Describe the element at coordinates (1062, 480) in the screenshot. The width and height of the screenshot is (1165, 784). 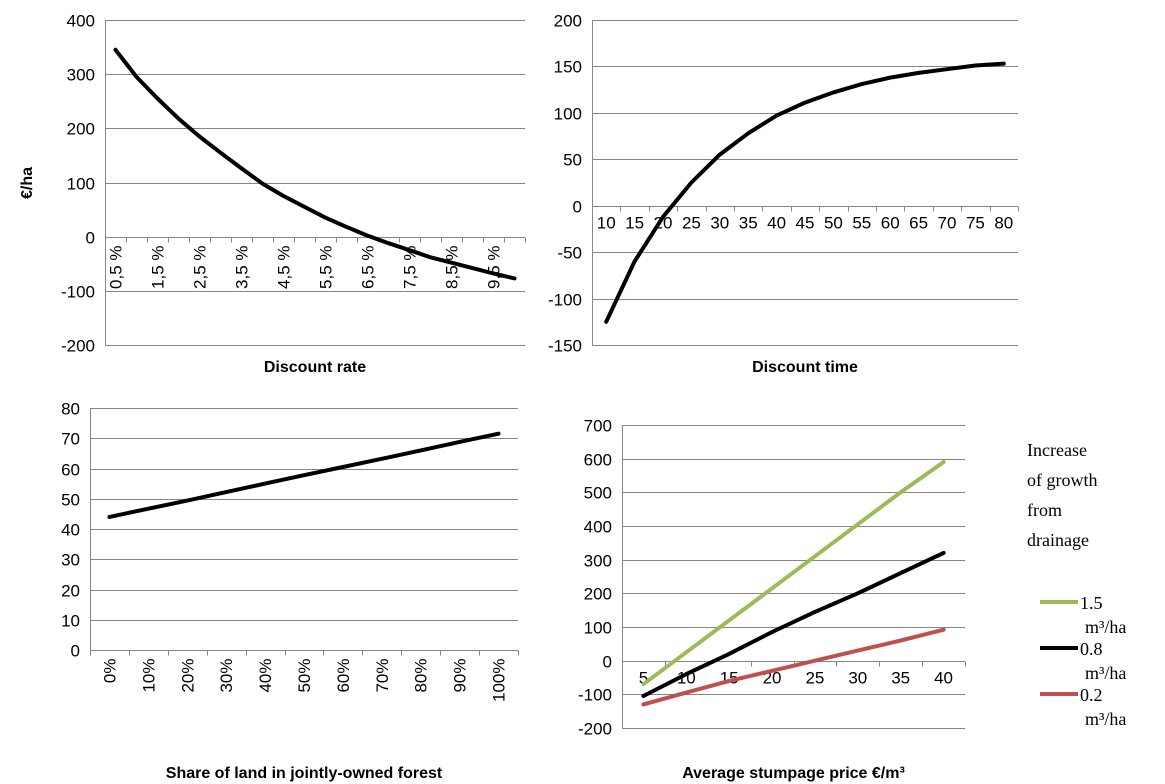
I see `legend-title: of growth` at that location.